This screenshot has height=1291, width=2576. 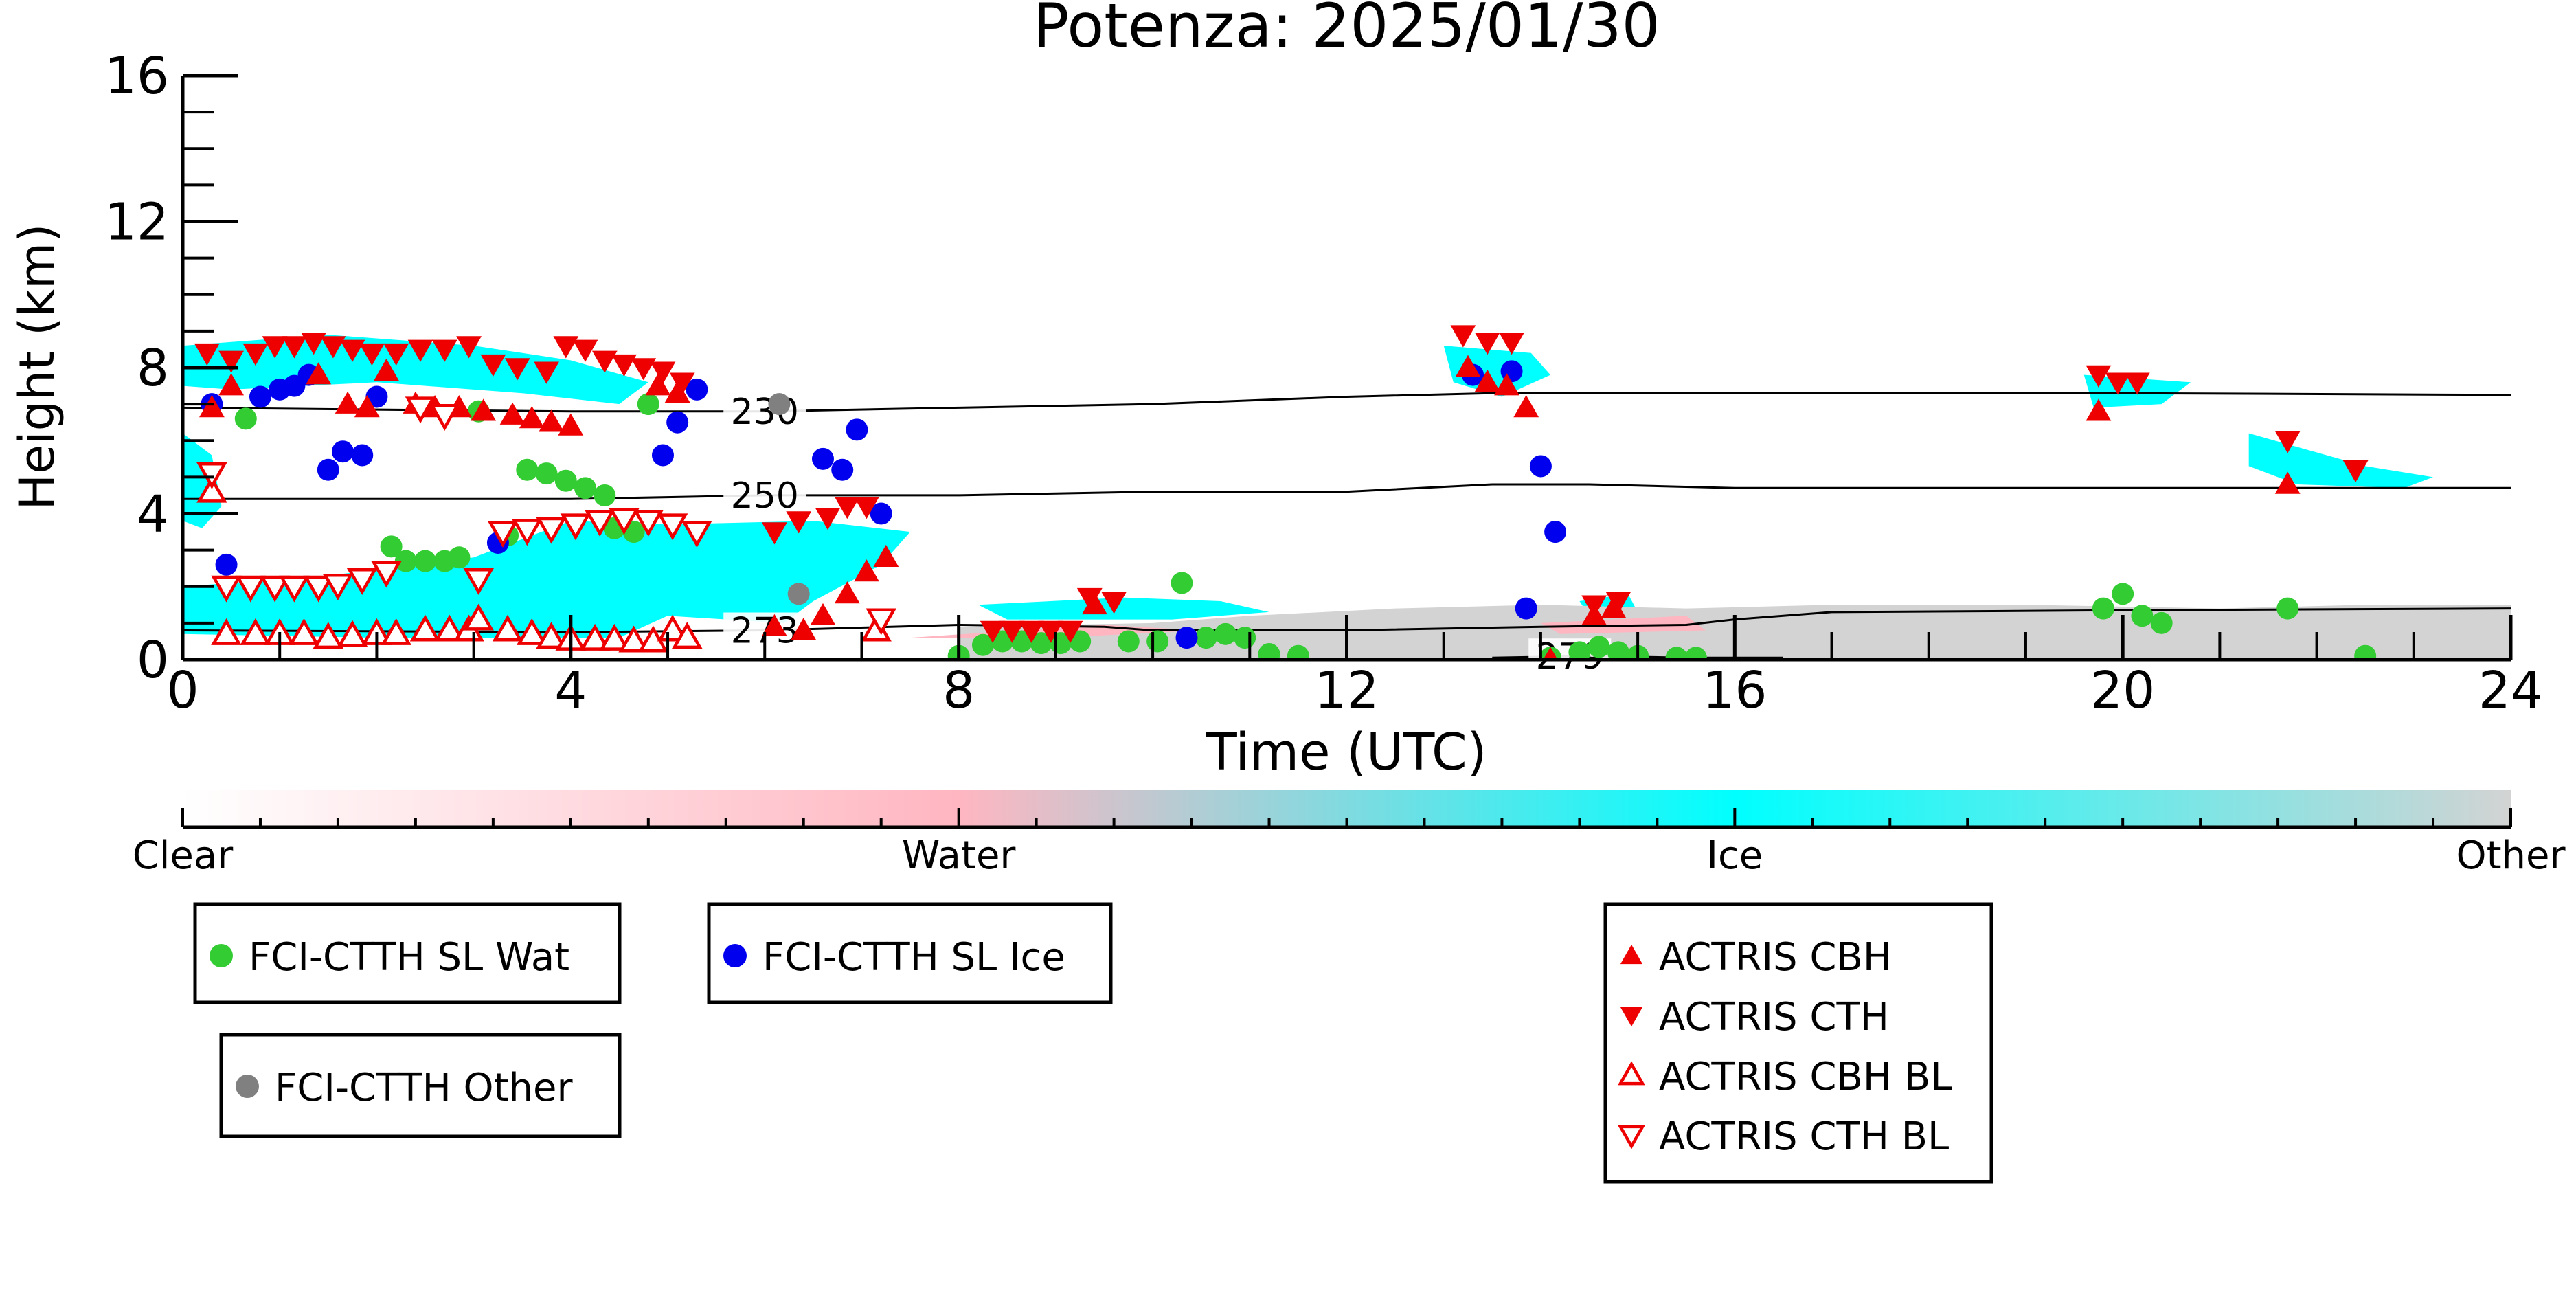 I want to click on y-tick-label: 8, so click(x=153, y=368).